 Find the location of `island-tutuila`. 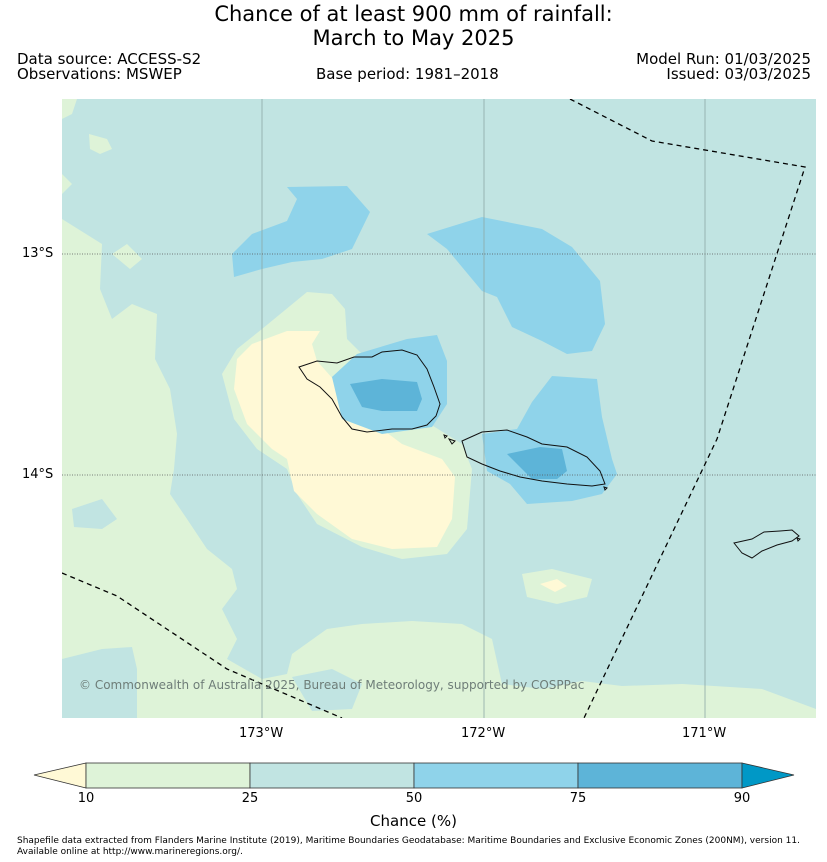

island-tutuila is located at coordinates (766, 544).